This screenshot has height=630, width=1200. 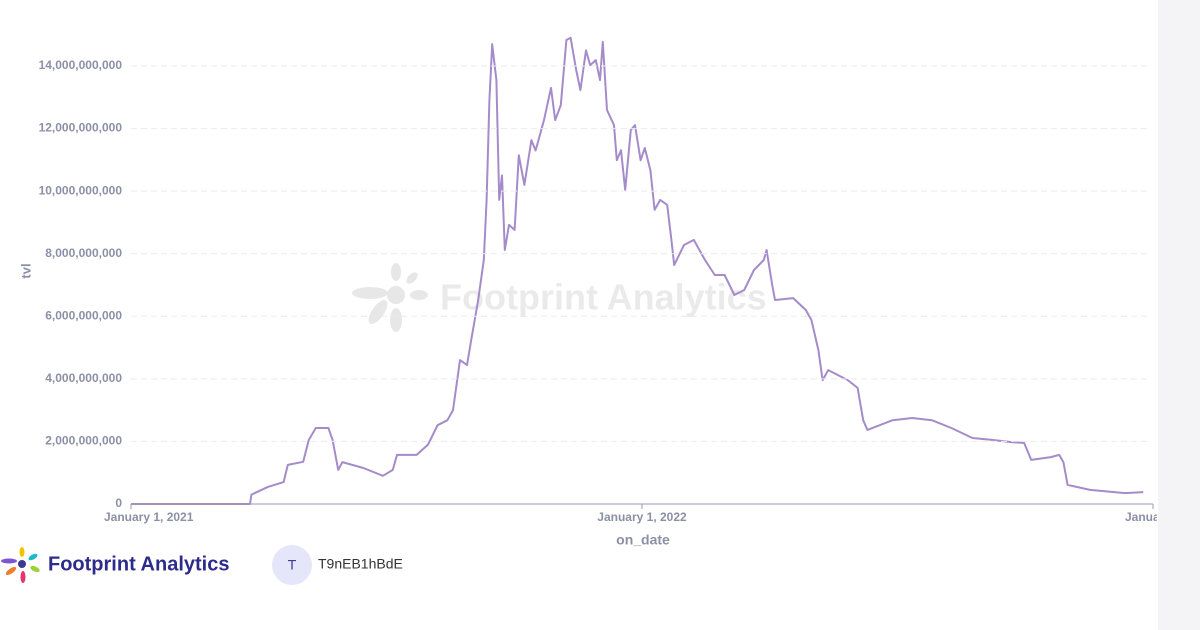 What do you see at coordinates (83, 253) in the screenshot?
I see `y-tick-label: 8,000,000,000` at bounding box center [83, 253].